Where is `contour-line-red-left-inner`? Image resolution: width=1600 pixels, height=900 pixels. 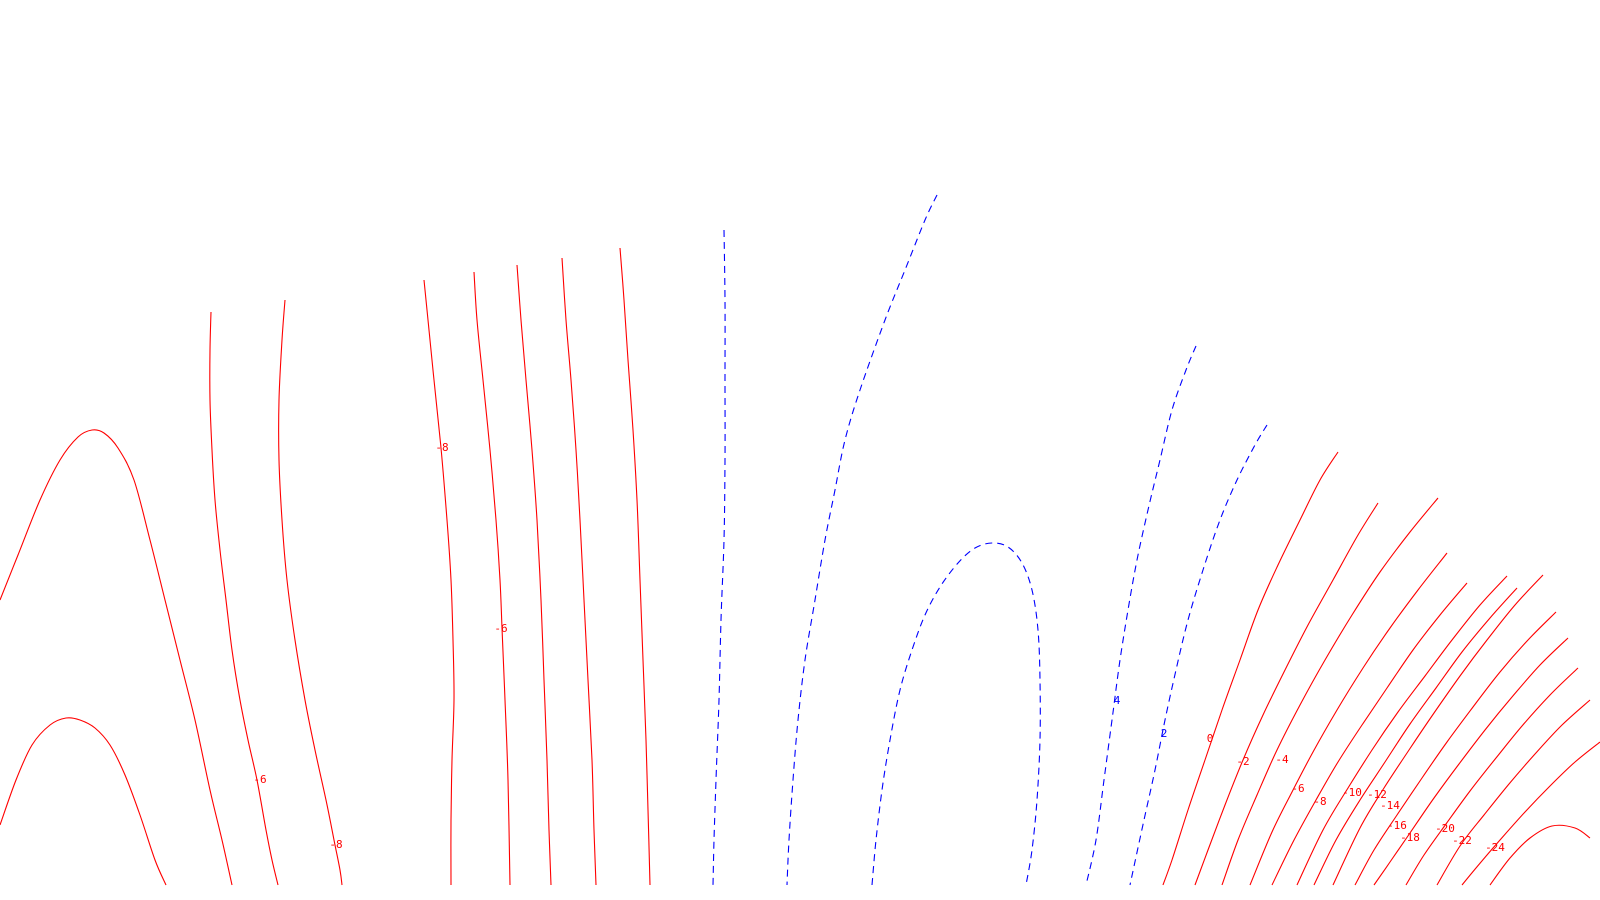
contour-line-red-left-inner is located at coordinates (83, 801).